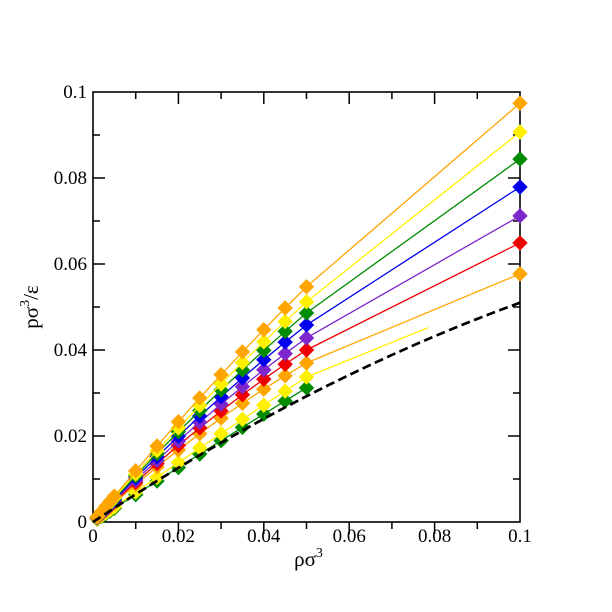 The height and width of the screenshot is (612, 612). What do you see at coordinates (83, 522) in the screenshot?
I see `y-tick-label: 0` at bounding box center [83, 522].